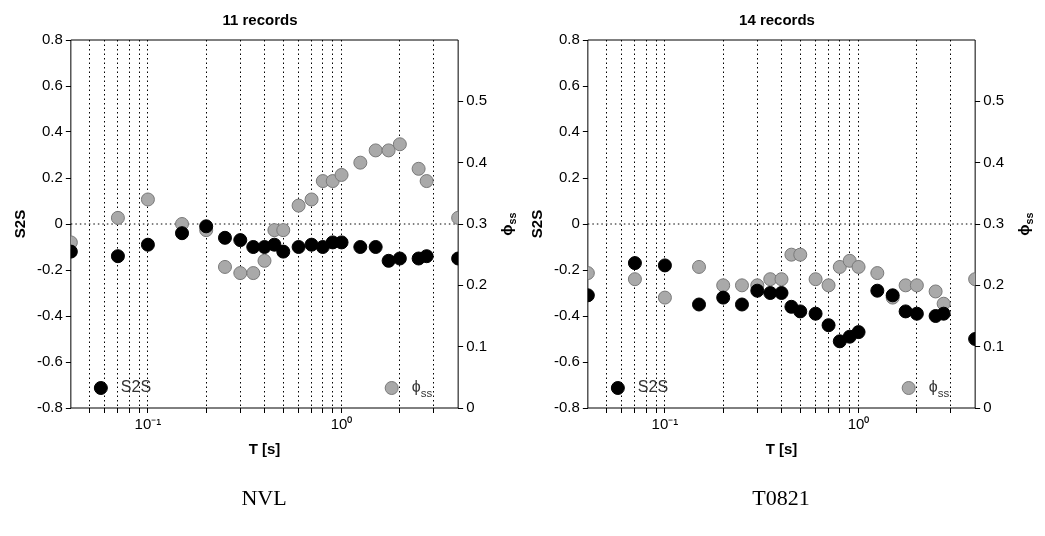  Describe the element at coordinates (777, 20) in the screenshot. I see `chart-title: 14 records` at that location.